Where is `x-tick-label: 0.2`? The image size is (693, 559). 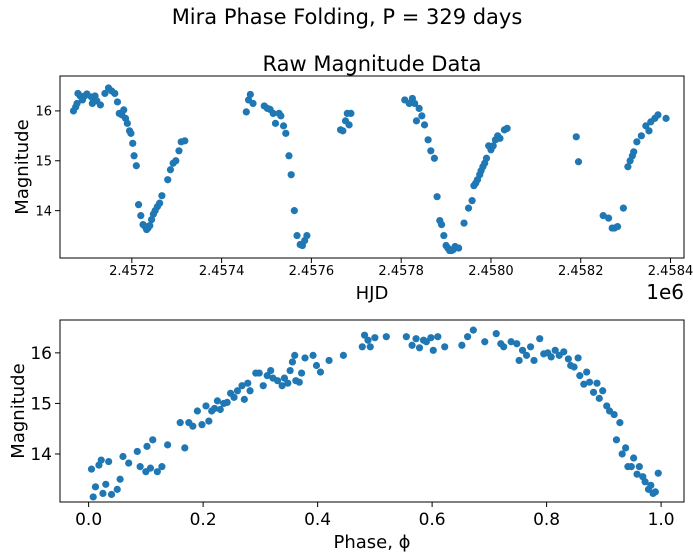 x-tick-label: 0.2 is located at coordinates (203, 520).